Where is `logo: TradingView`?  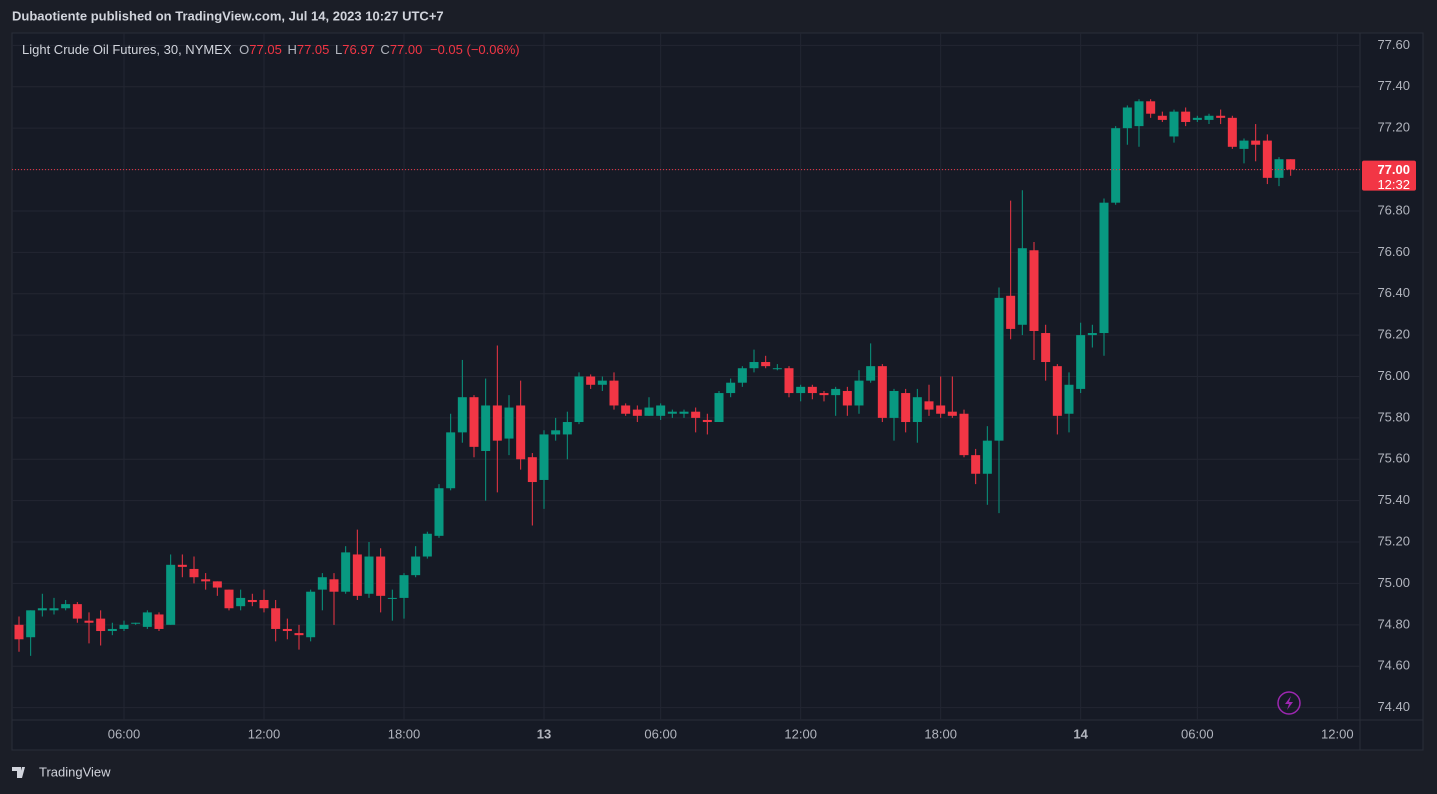 logo: TradingView is located at coordinates (61, 771).